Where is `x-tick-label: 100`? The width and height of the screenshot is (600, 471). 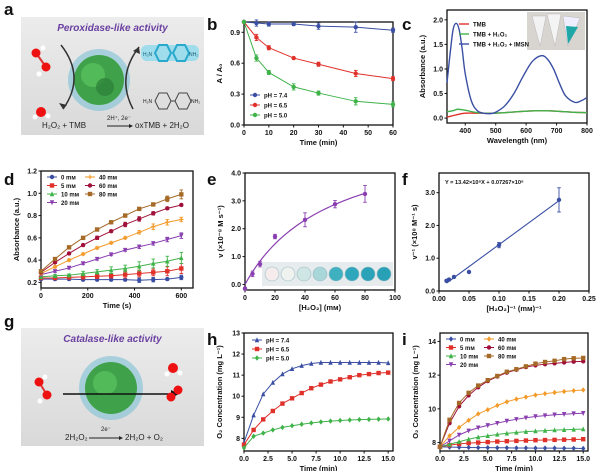 x-tick-label: 100 is located at coordinates (395, 298).